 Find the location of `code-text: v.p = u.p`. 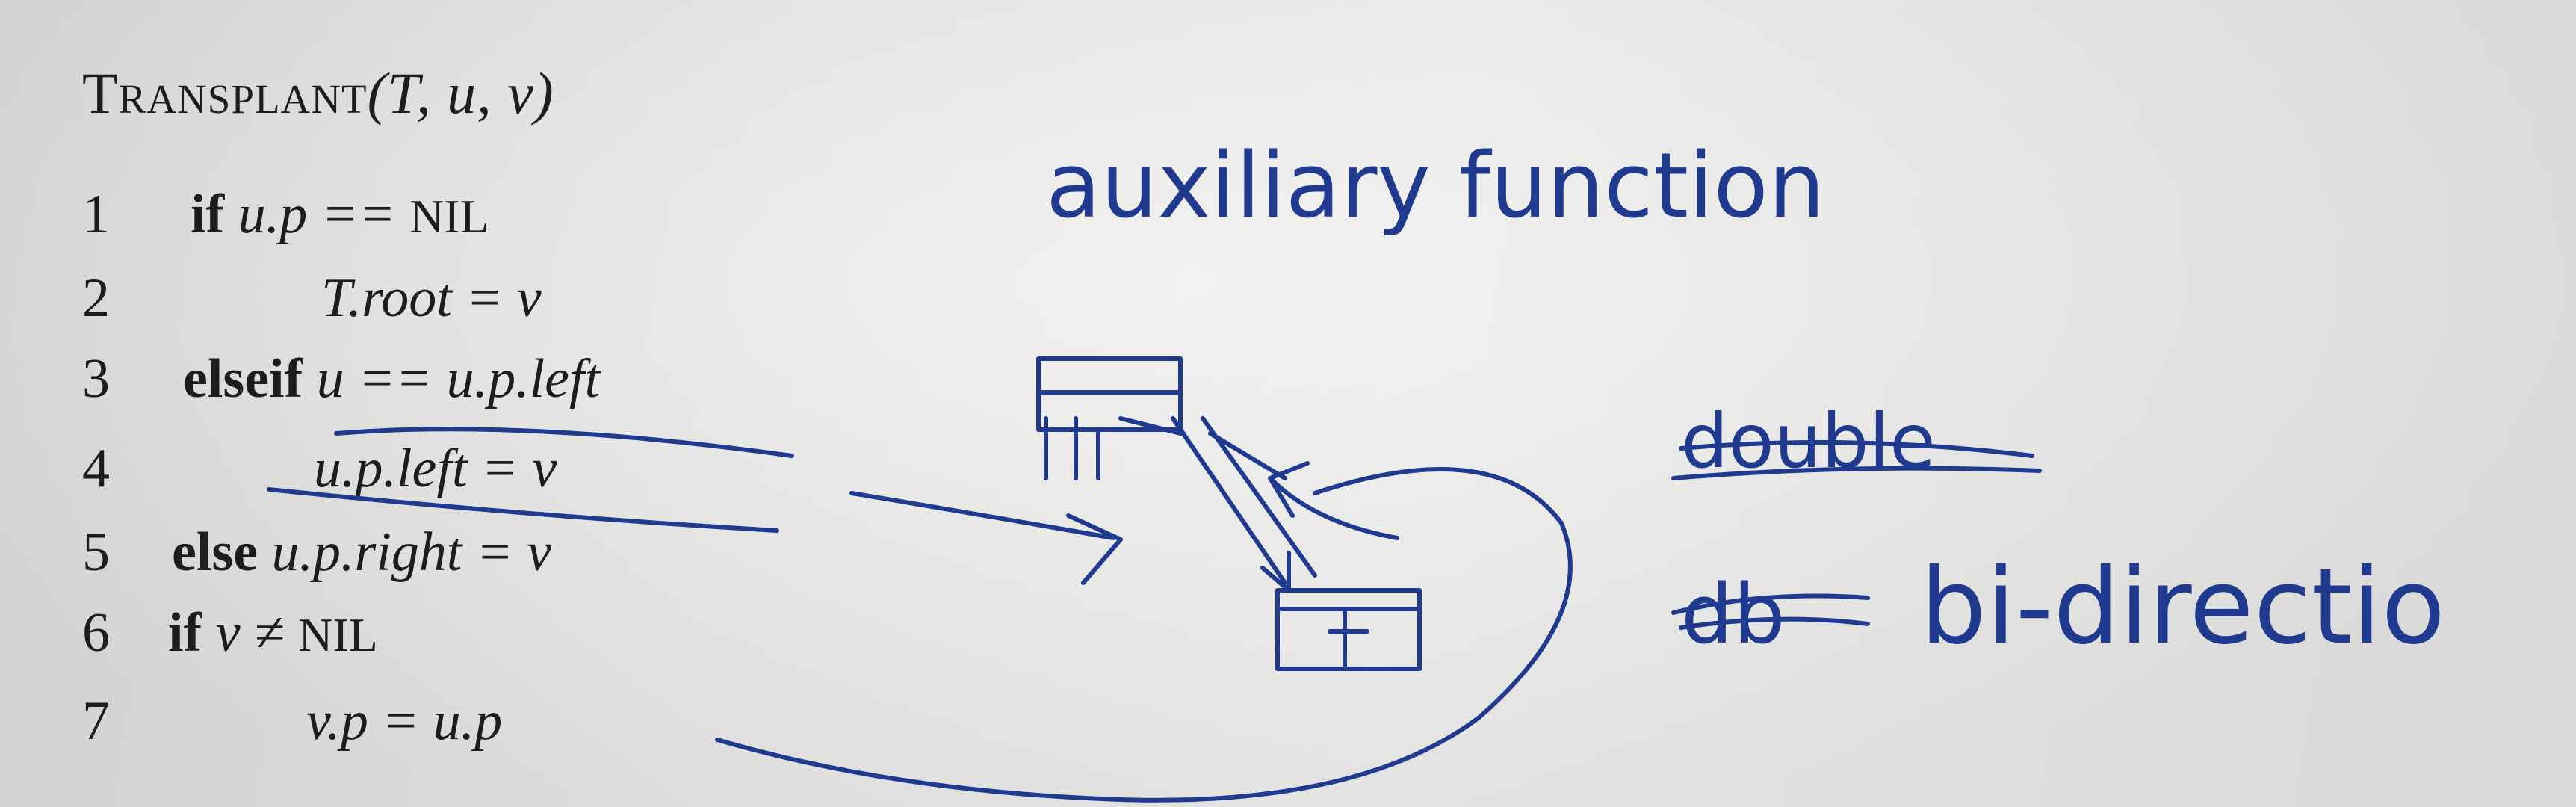

code-text: v.p = u.p is located at coordinates (404, 721).